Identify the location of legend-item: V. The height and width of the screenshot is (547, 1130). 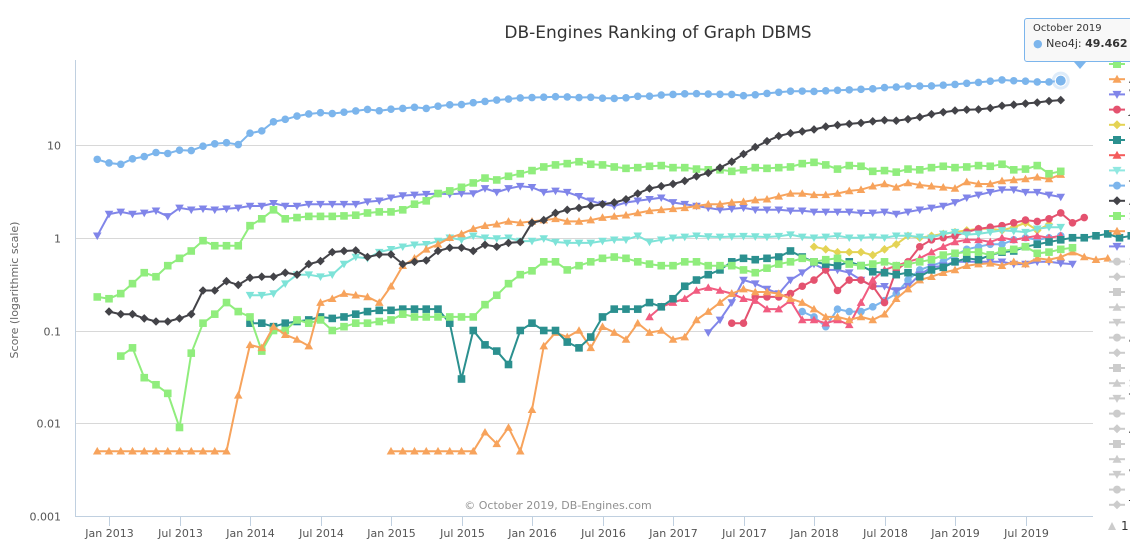
(1119, 474).